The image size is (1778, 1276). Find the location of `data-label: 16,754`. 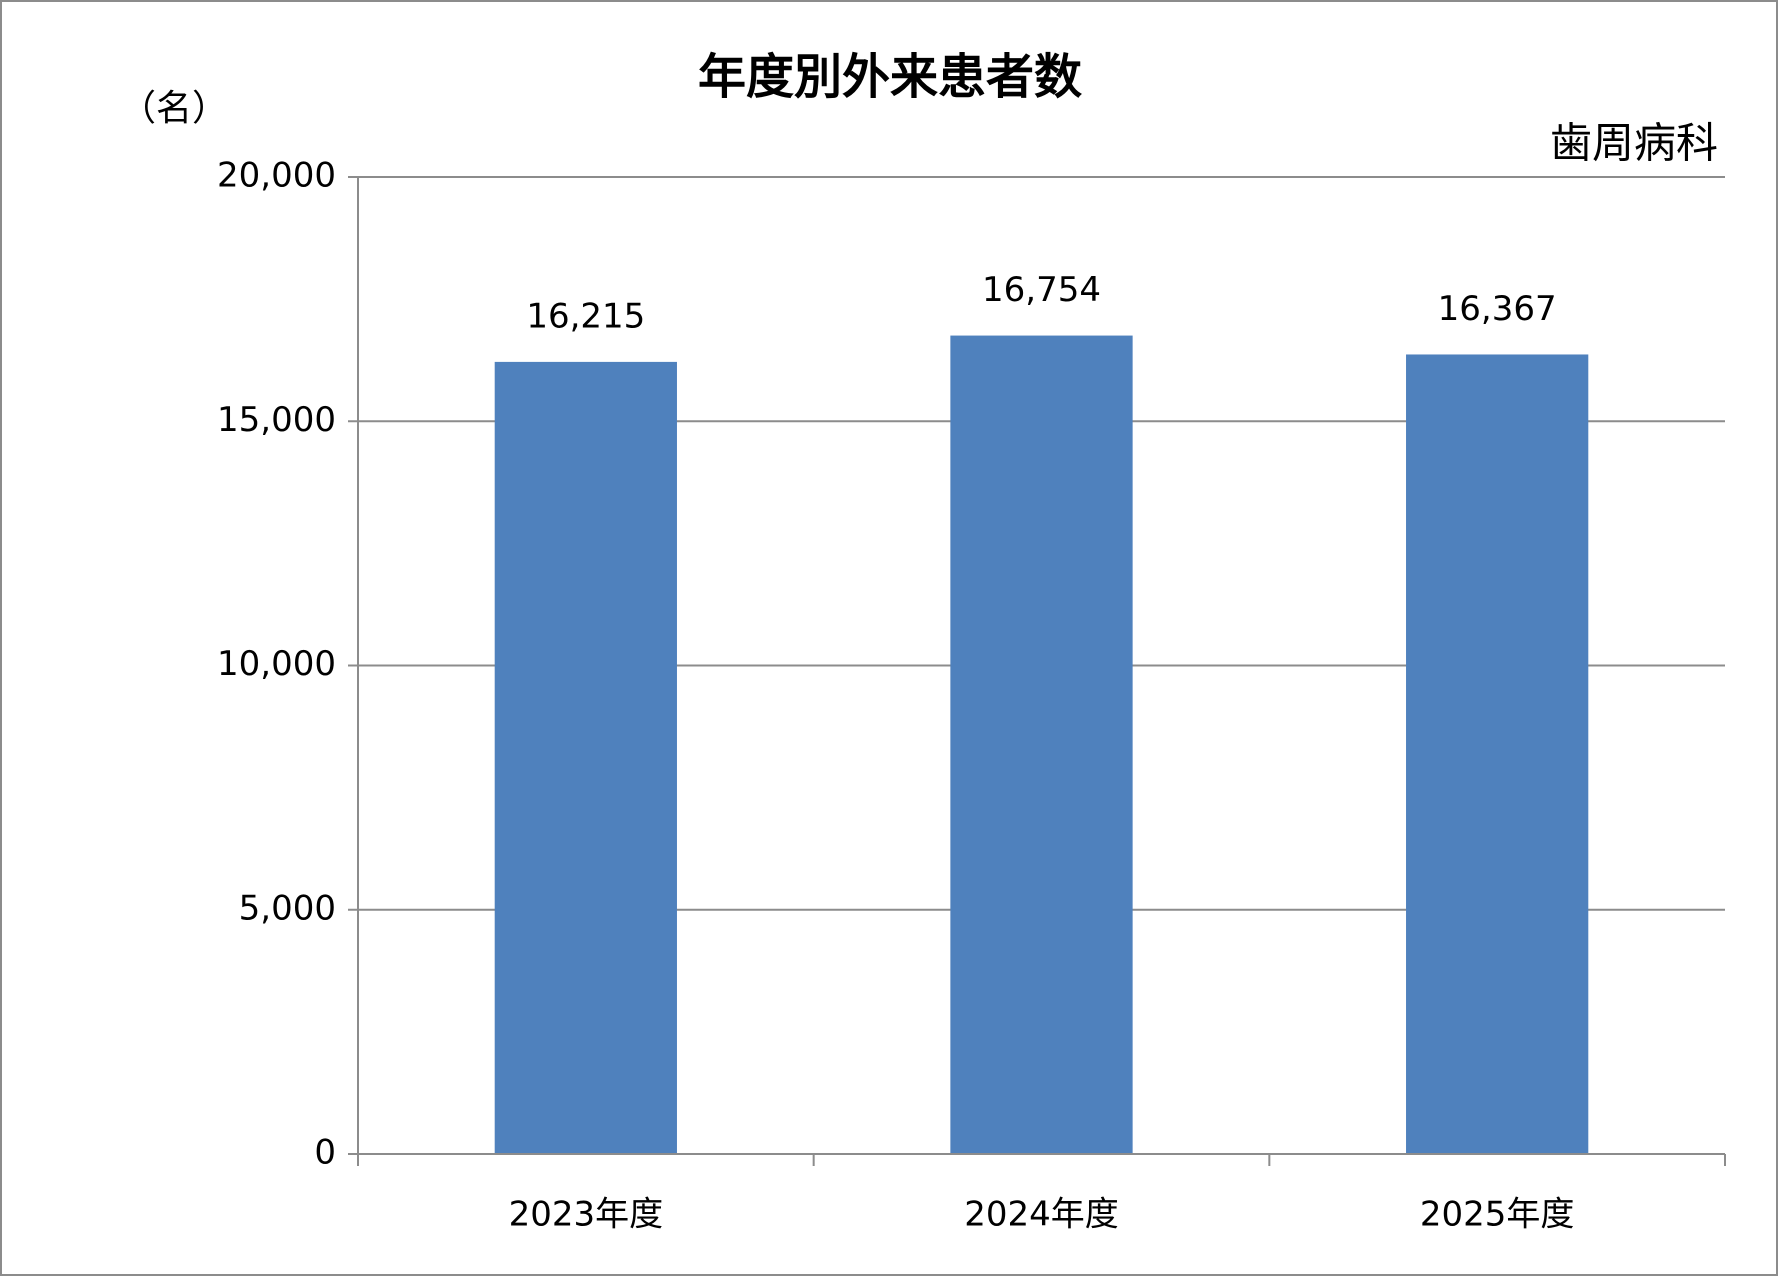

data-label: 16,754 is located at coordinates (1041, 290).